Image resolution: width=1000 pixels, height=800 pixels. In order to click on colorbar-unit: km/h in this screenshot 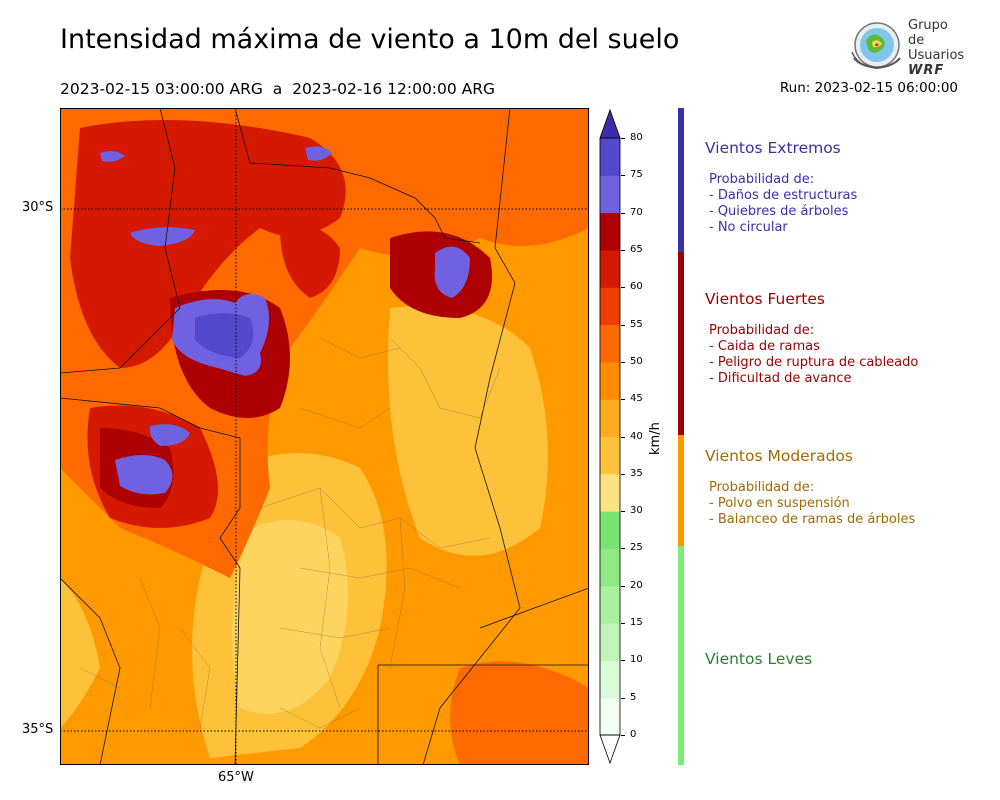, I will do `click(655, 438)`.